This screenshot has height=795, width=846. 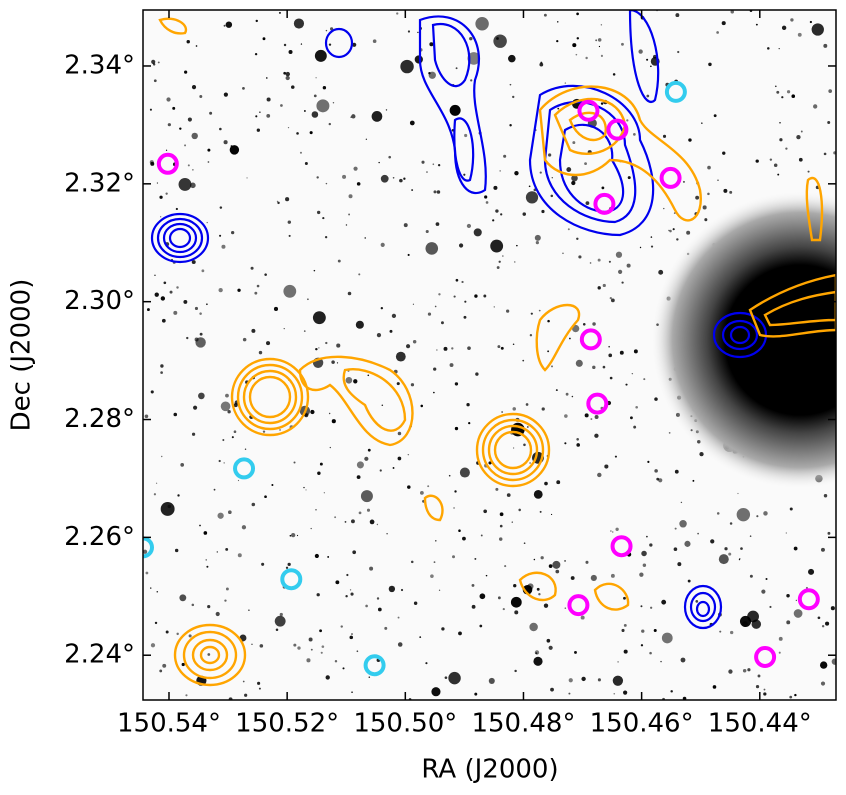 I want to click on bright-star, so click(x=743, y=340).